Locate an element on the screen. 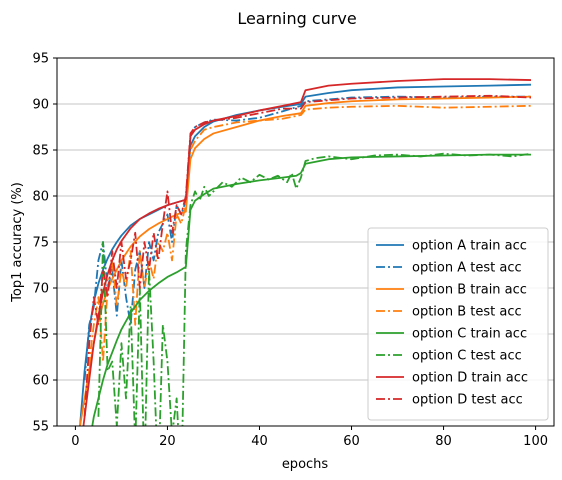 This screenshot has width=562, height=480. legend-entry: option D test acc is located at coordinates (467, 400).